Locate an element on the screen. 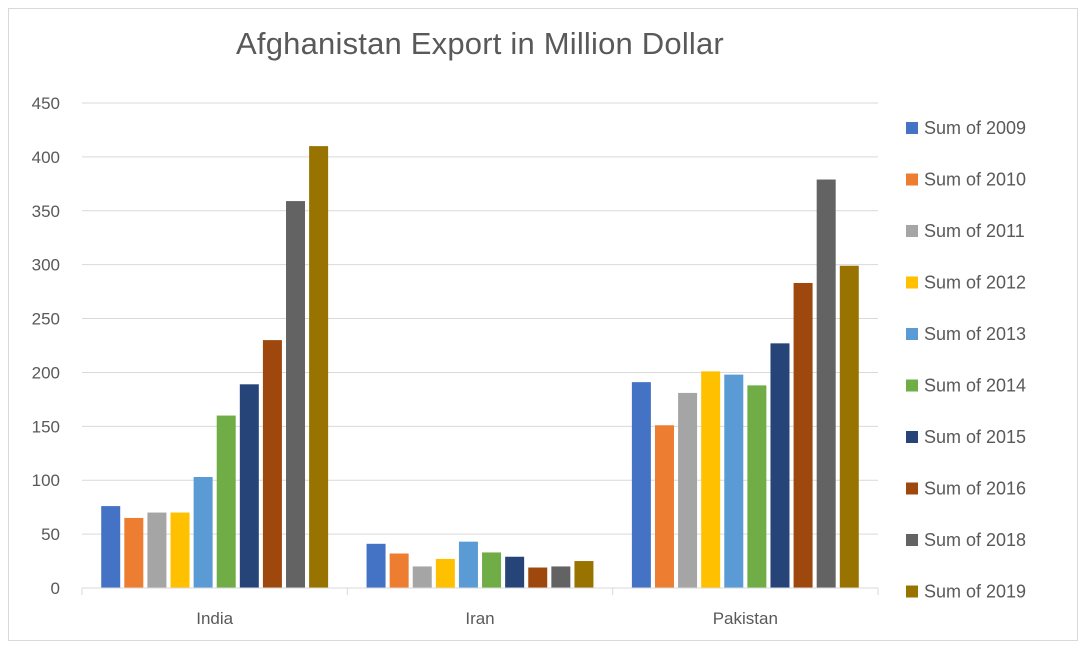  x-tick-label: Iran is located at coordinates (479, 618).